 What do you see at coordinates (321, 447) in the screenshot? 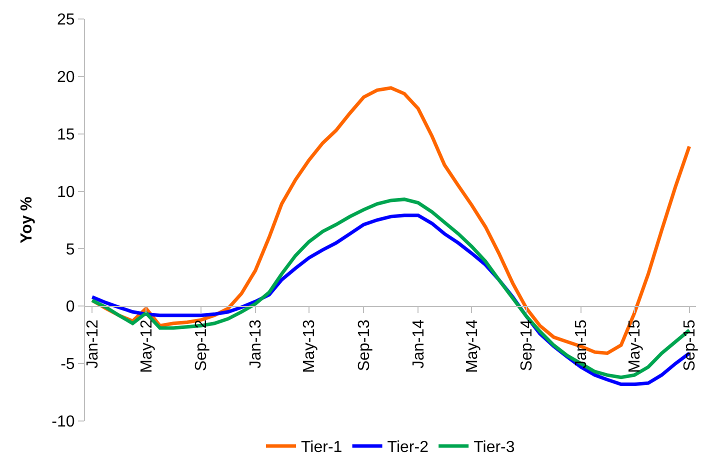
I see `legend-label: Tier-1` at bounding box center [321, 447].